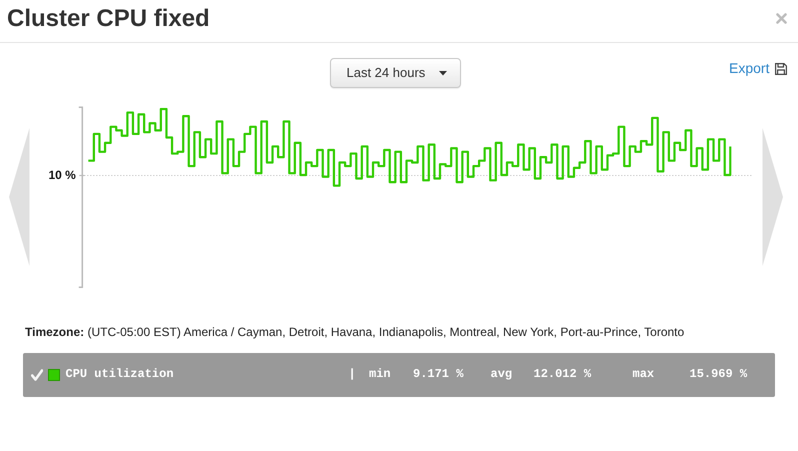  What do you see at coordinates (395, 73) in the screenshot?
I see `dropdown-button: Last 24 hours` at bounding box center [395, 73].